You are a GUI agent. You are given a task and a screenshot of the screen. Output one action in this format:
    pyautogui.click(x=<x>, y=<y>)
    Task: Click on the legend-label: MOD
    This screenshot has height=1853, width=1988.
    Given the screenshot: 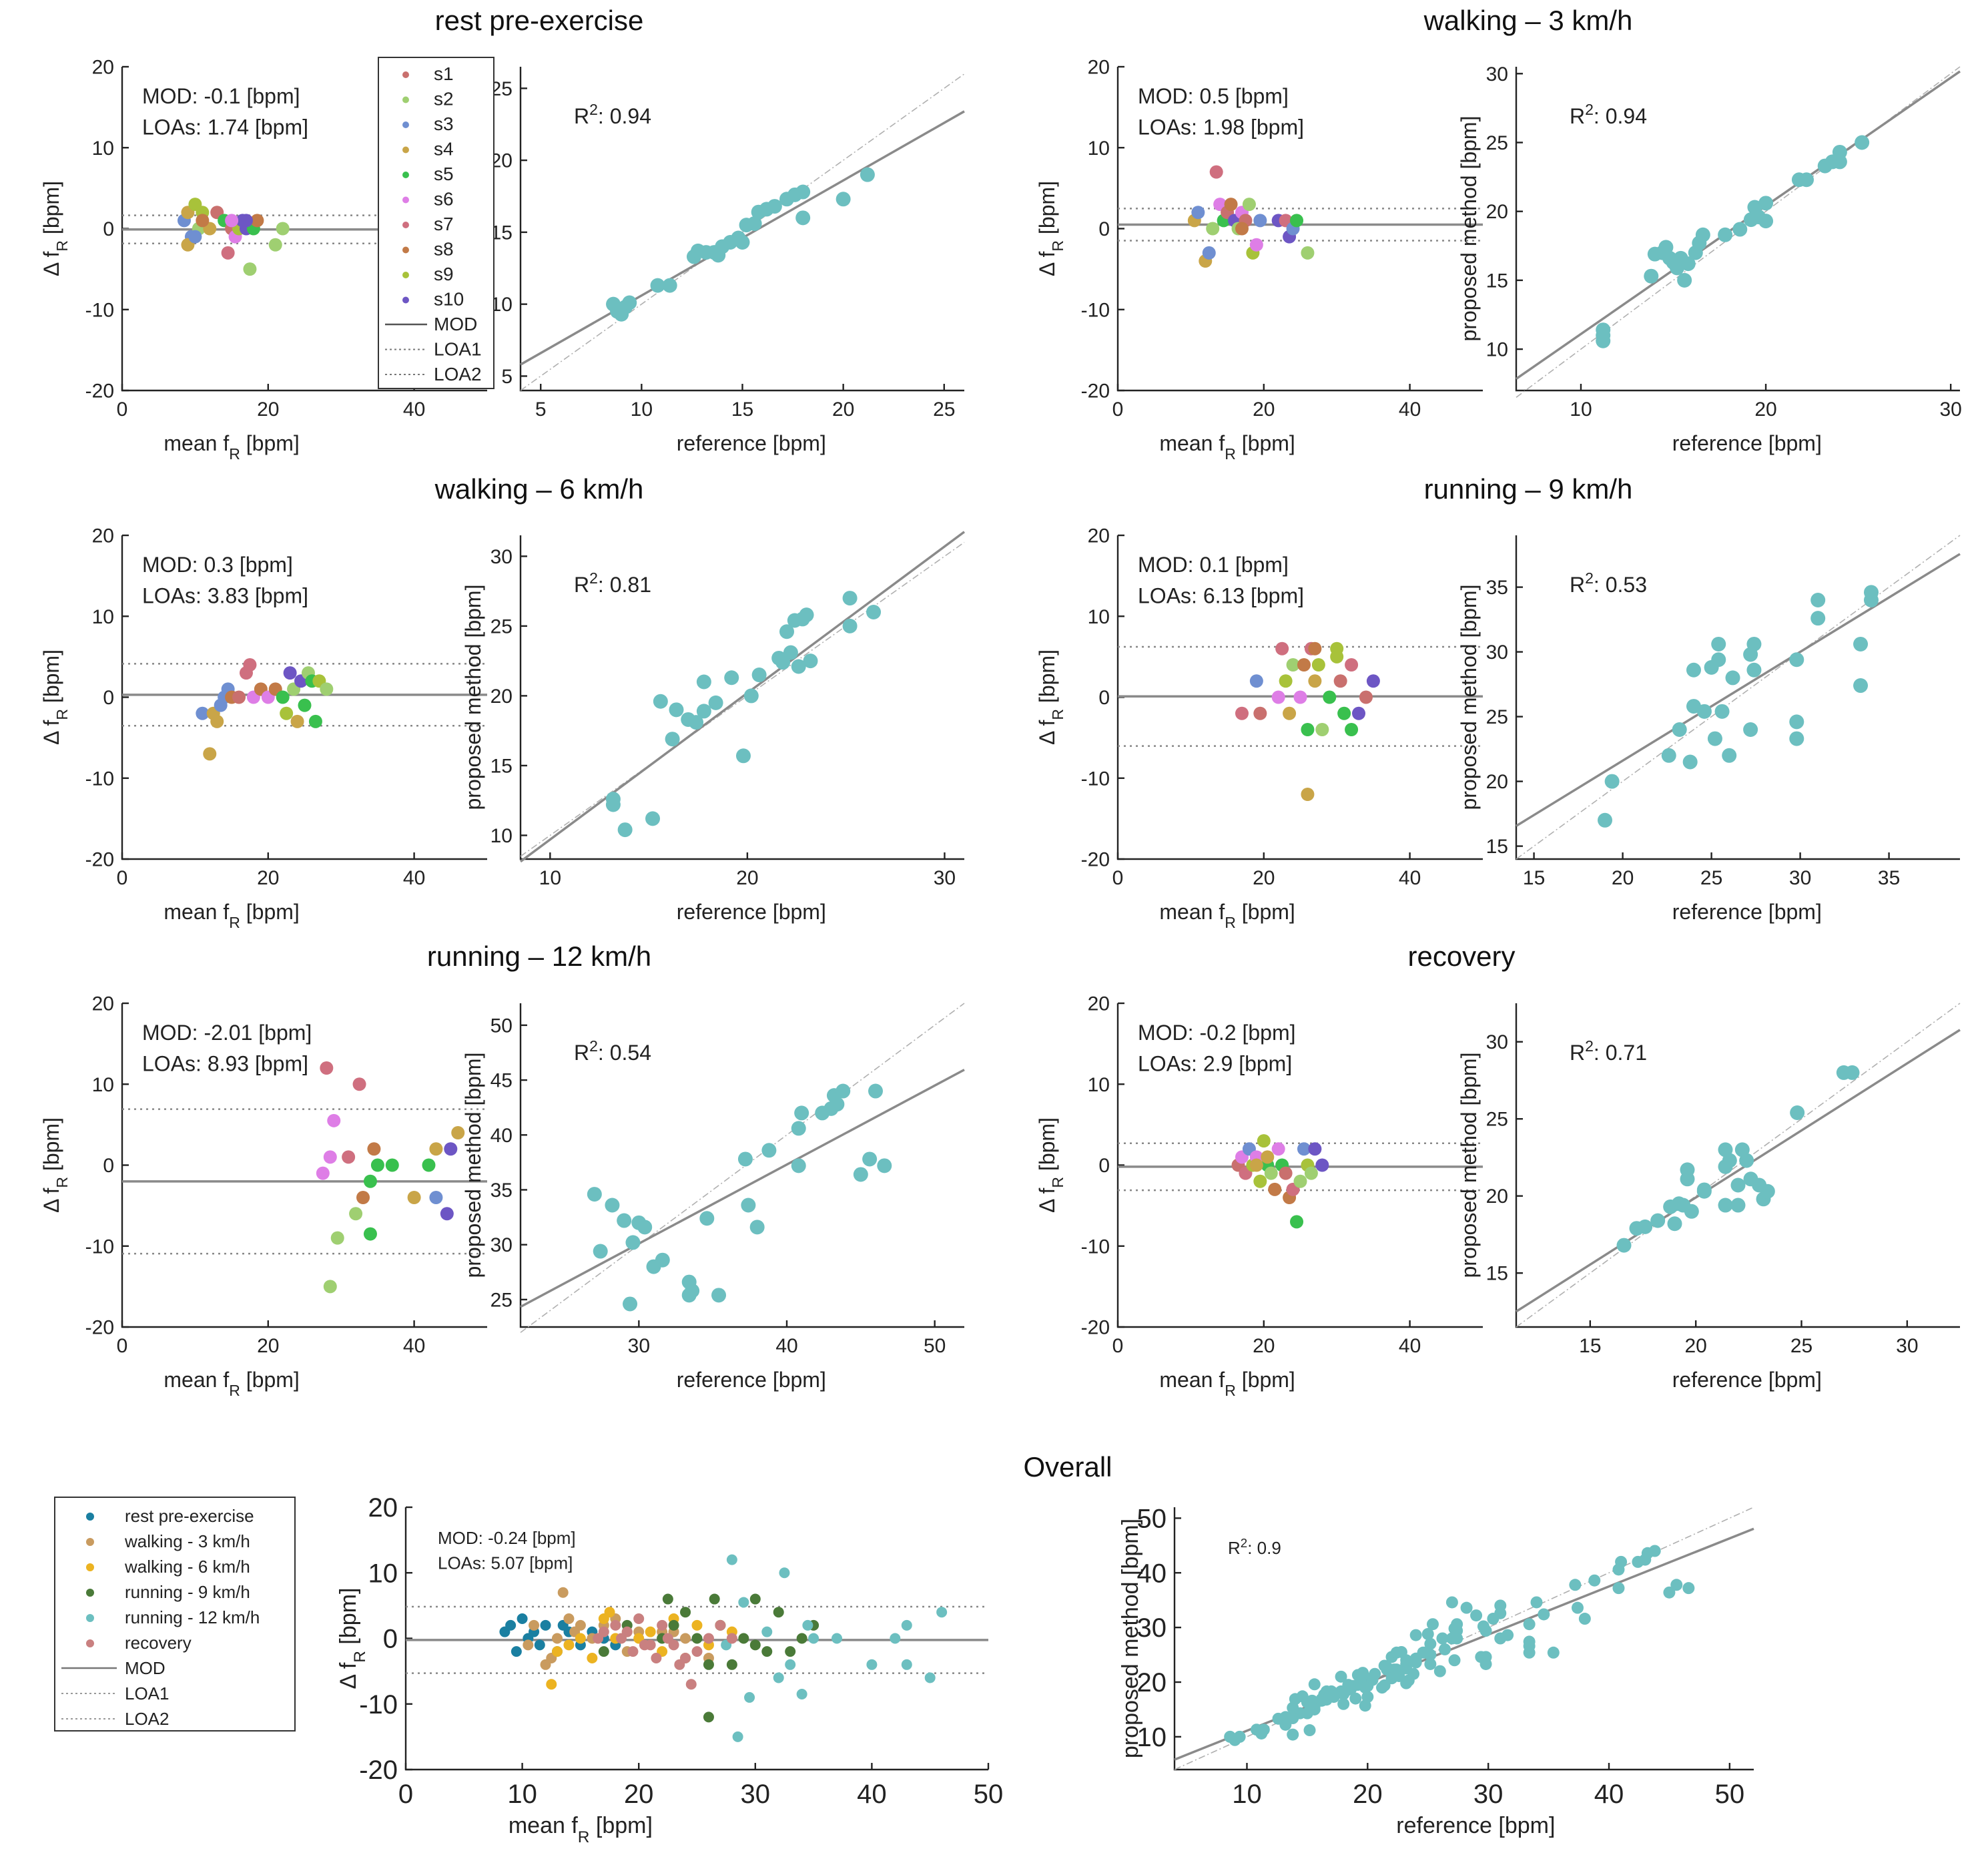 What is the action you would take?
    pyautogui.click(x=145, y=1668)
    